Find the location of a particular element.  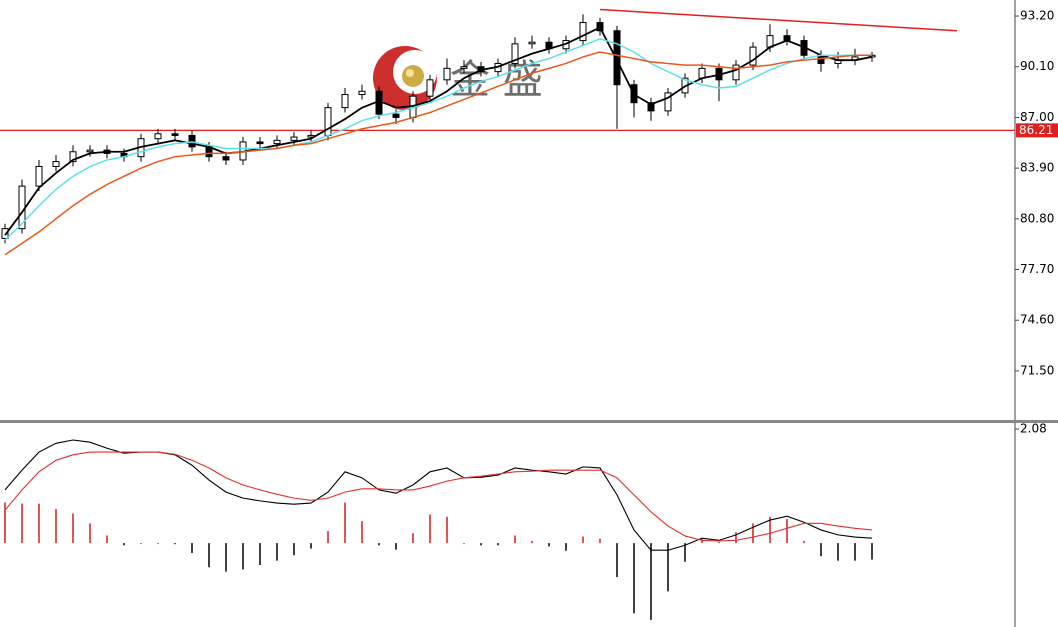

macd-line is located at coordinates (438, 496).